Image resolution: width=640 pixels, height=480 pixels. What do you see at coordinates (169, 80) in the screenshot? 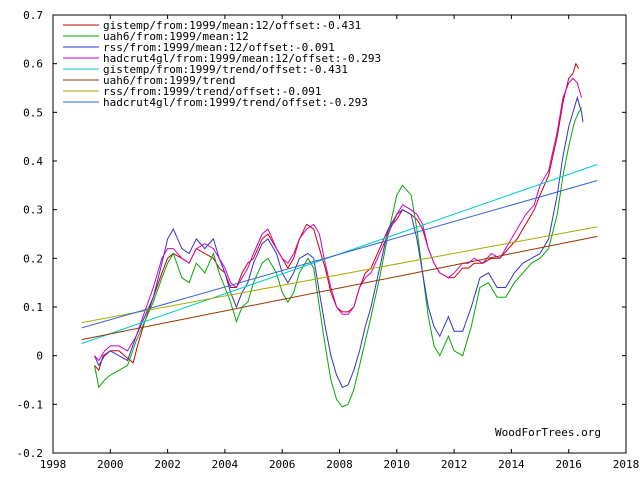
I see `legend-label-5: uah6/from:1999/trend` at bounding box center [169, 80].